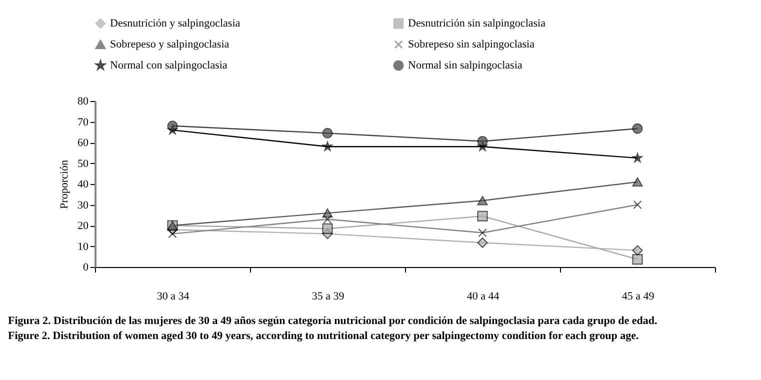 Image resolution: width=761 pixels, height=380 pixels. I want to click on y-tick-label: 0, so click(86, 268).